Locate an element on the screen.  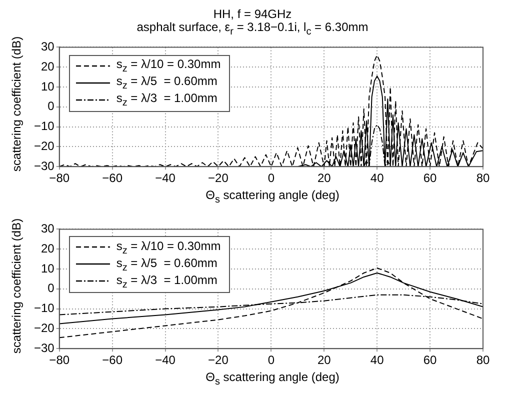
chart-title: HH, f = 94GHz is located at coordinates (252, 14).